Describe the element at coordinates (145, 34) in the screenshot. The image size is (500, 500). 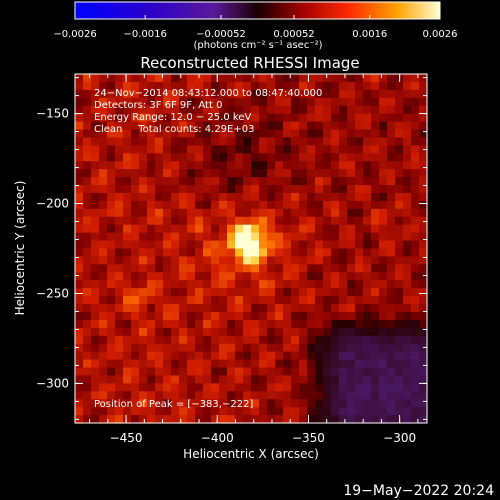
I see `colorbar-tick-label: −0.0016` at that location.